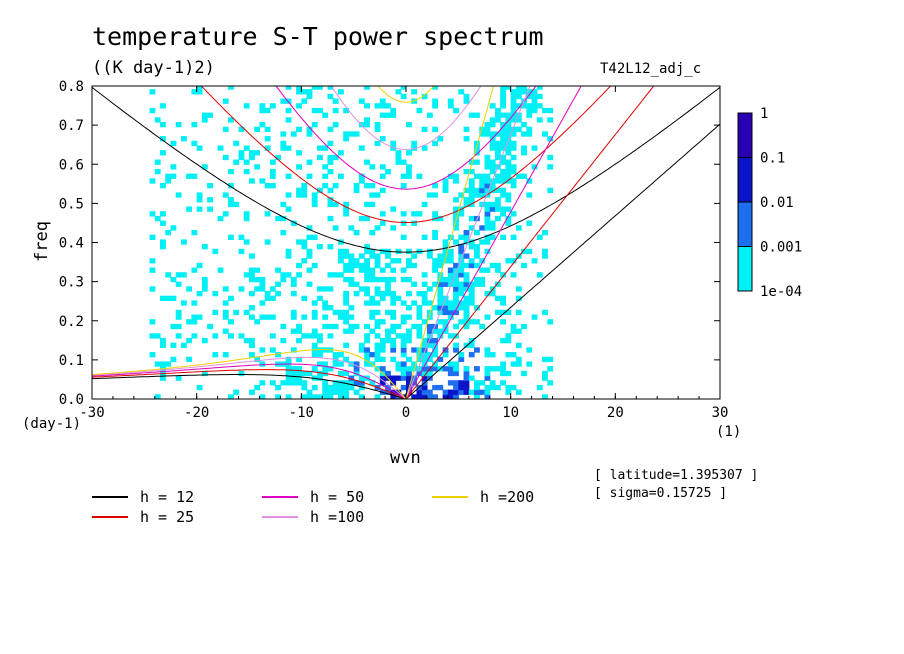 The width and height of the screenshot is (904, 654). I want to click on y-tick-label: 0.5, so click(71, 204).